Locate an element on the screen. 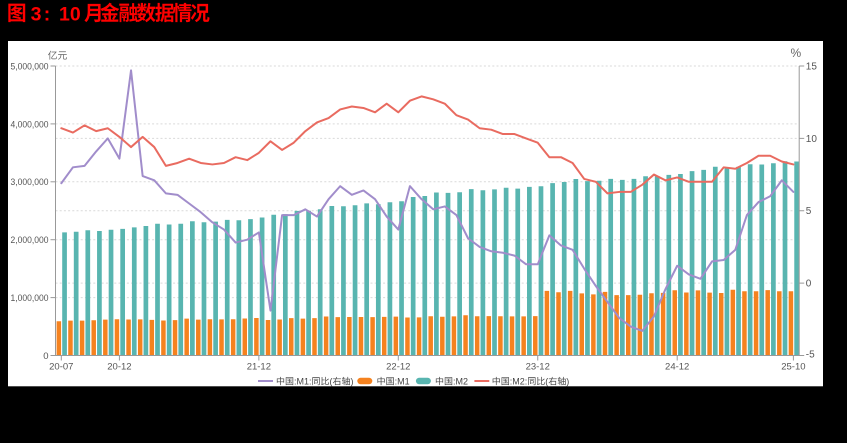  svg-text: 22-12 is located at coordinates (398, 367).